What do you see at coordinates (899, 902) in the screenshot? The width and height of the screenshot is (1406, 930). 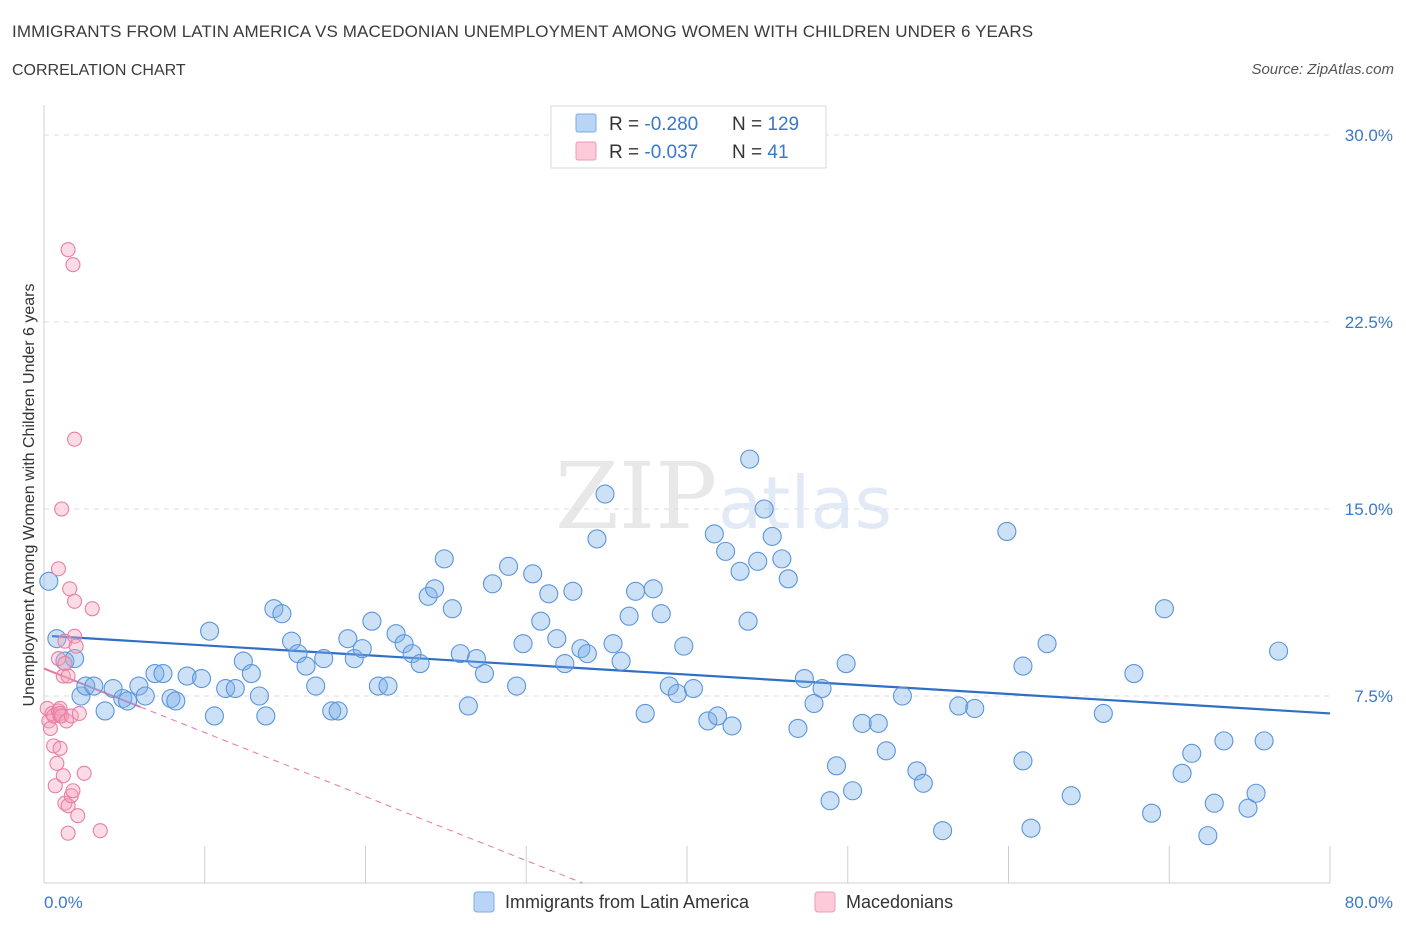 I see `series-legend-label-pink: Macedonians` at bounding box center [899, 902].